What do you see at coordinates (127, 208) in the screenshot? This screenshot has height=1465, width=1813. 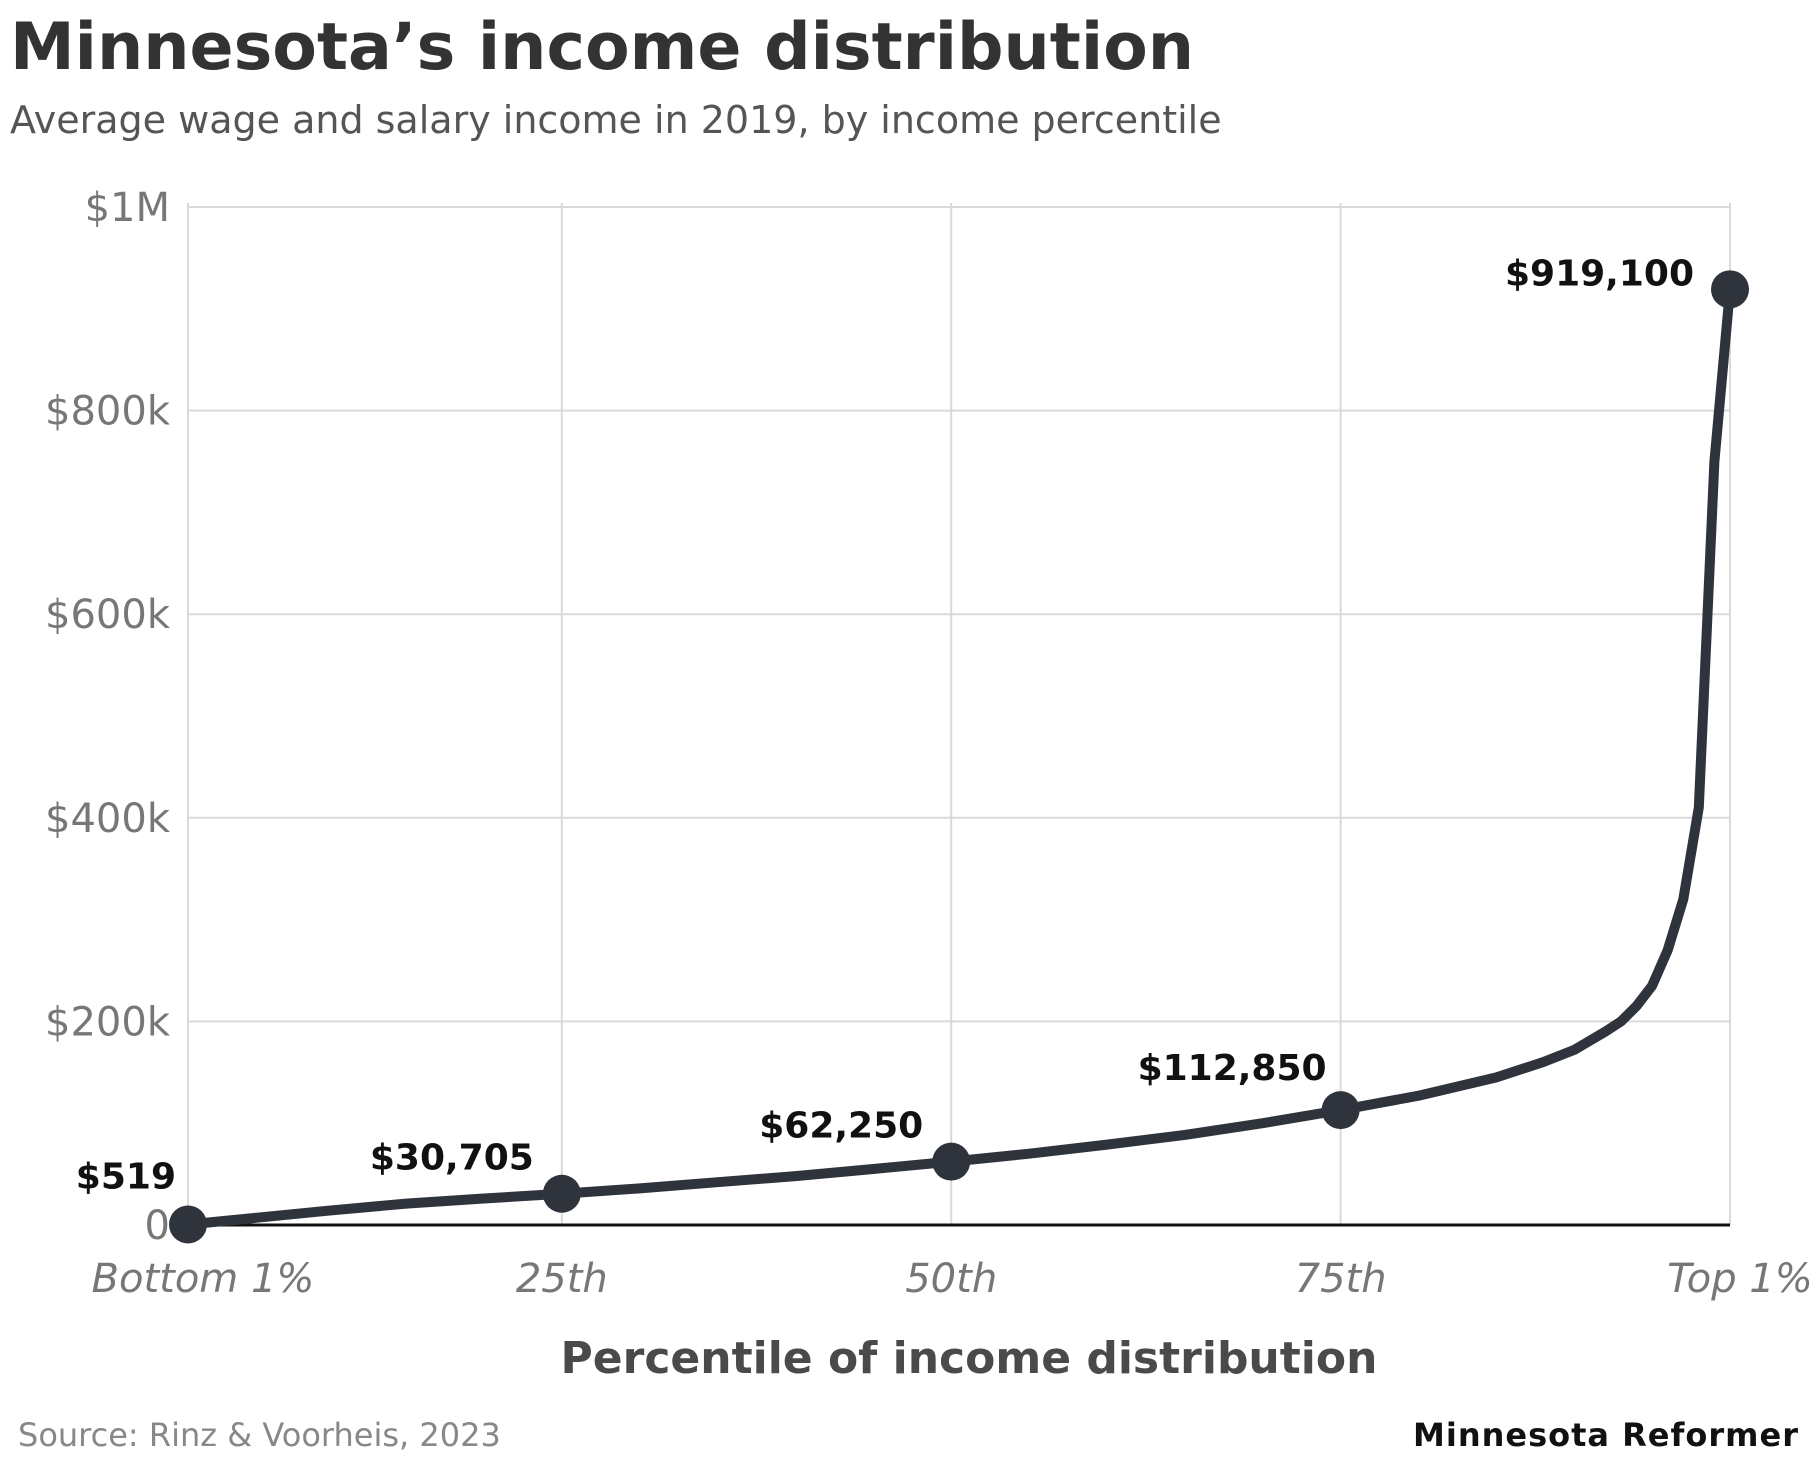 I see `y-tick-label: $1M` at bounding box center [127, 208].